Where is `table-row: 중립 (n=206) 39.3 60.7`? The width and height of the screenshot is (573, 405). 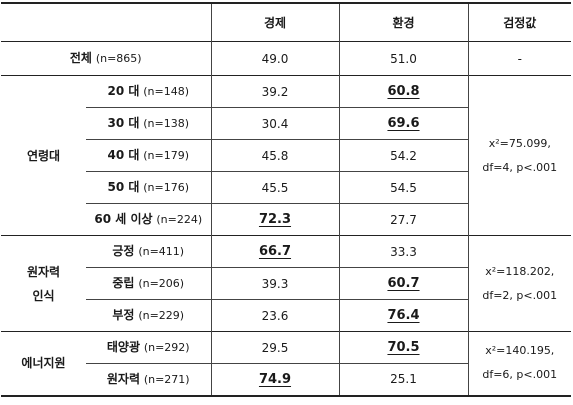
table-row: 중립 (n=206) 39.3 60.7 is located at coordinates (286, 283).